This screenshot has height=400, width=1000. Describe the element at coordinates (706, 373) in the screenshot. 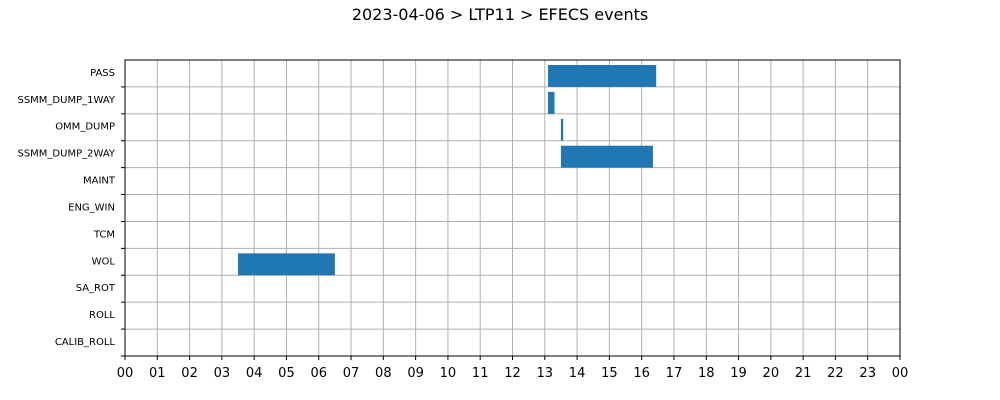

I see `x-tick-label: 18` at that location.